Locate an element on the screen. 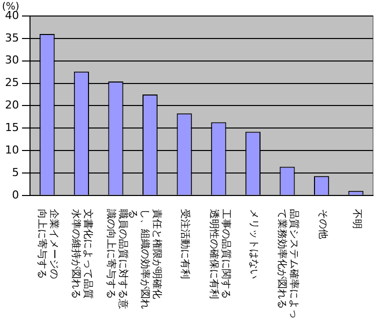  y-tick-label: 0 is located at coordinates (15, 195).